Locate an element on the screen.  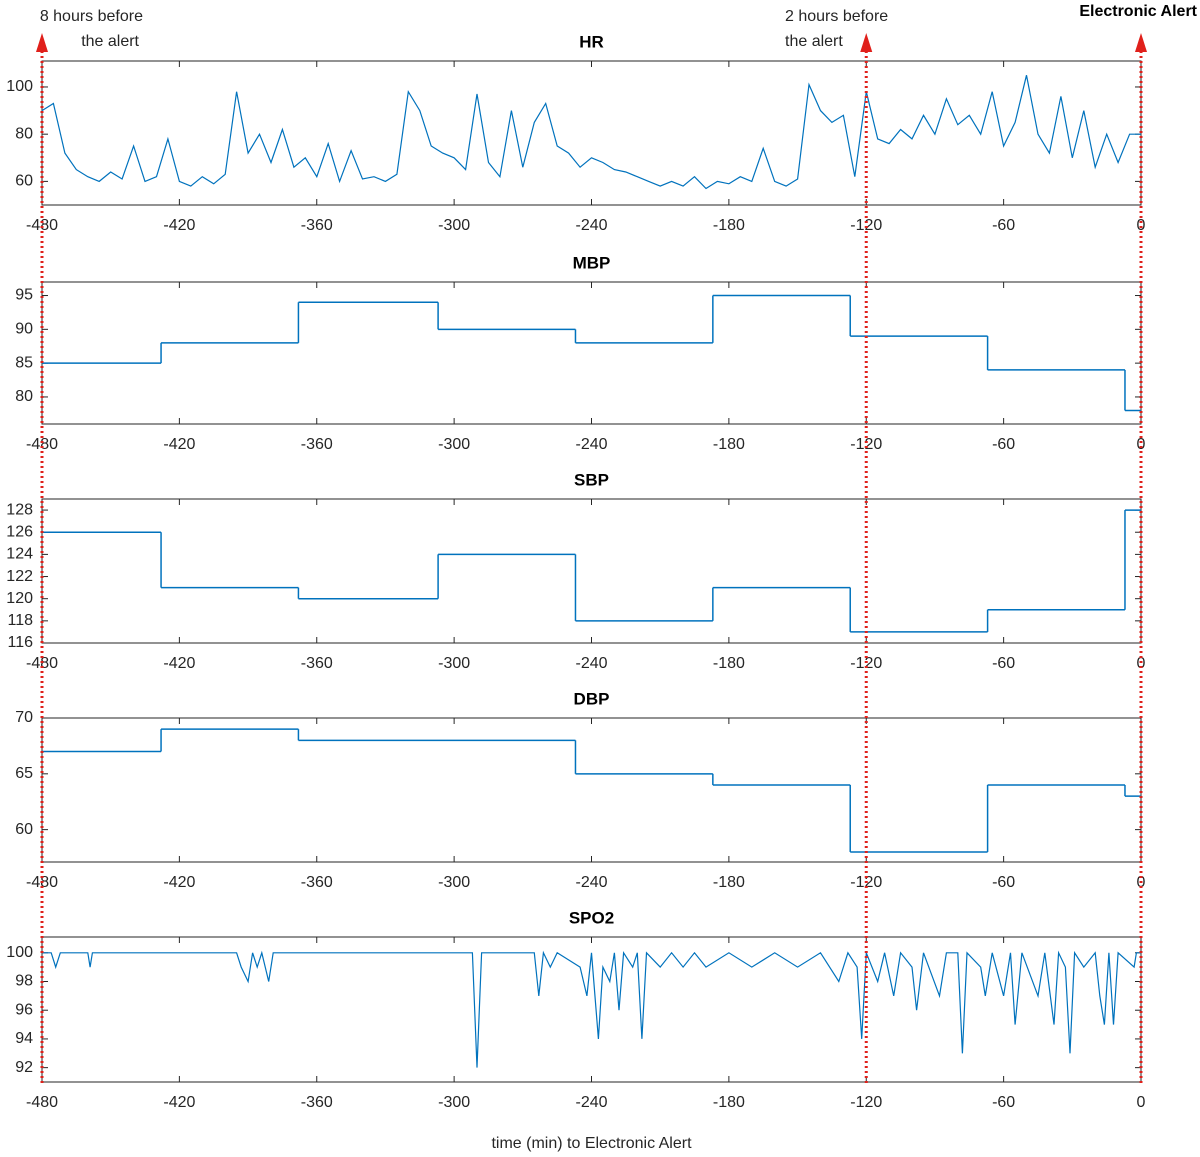
y-tick-label: 128 is located at coordinates (19, 509).